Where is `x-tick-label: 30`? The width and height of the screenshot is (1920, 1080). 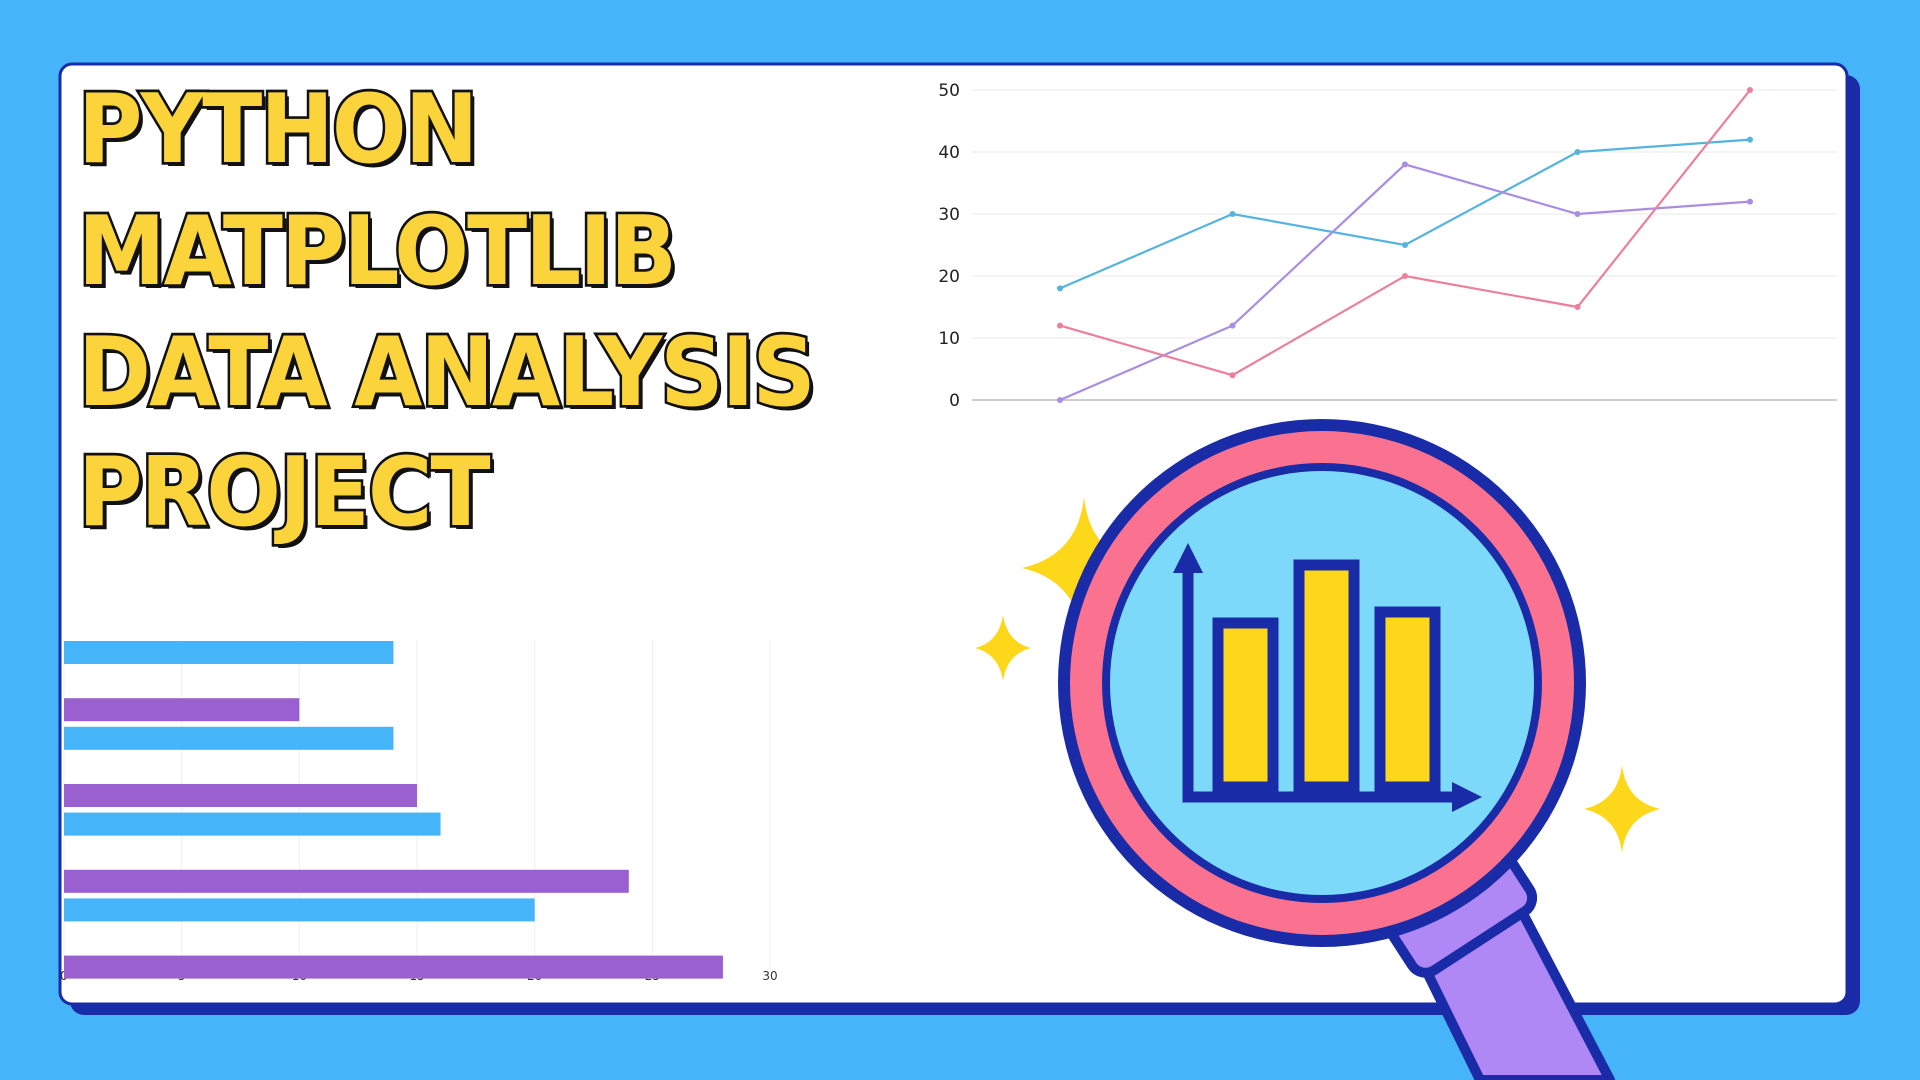
x-tick-label: 30 is located at coordinates (769, 976).